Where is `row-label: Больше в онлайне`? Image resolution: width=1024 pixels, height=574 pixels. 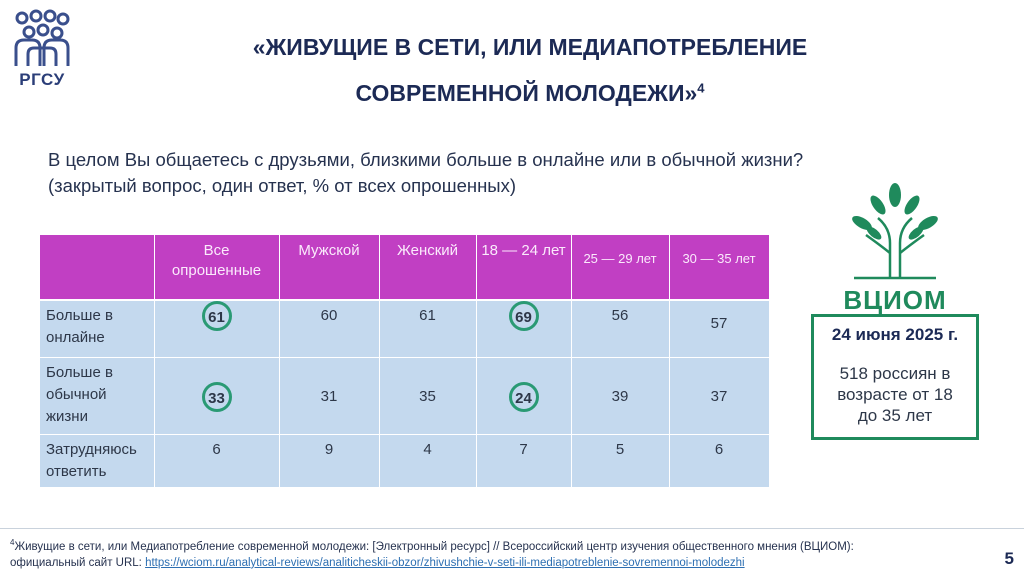
row-label: Больше в онлайне is located at coordinates (97, 329).